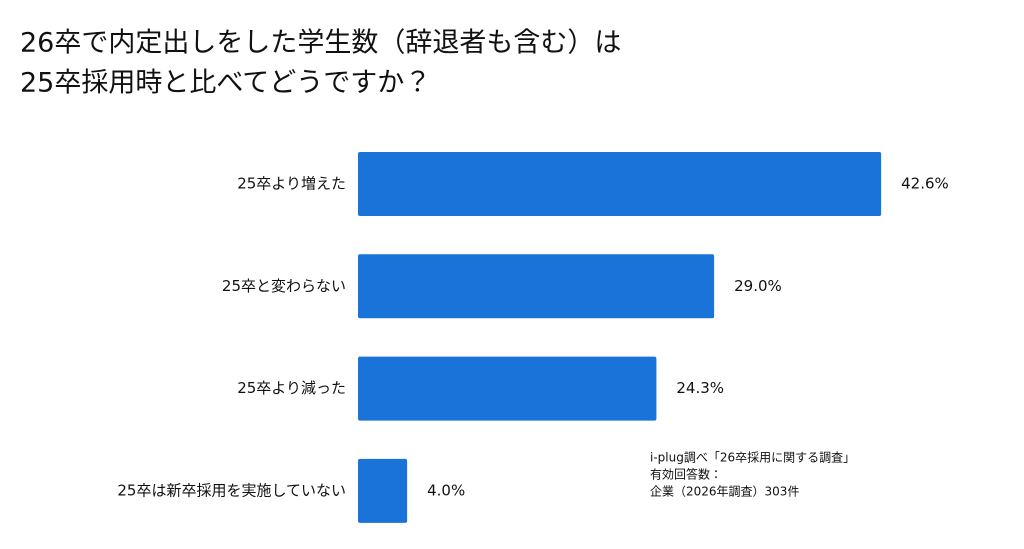 The width and height of the screenshot is (1024, 549). What do you see at coordinates (284, 286) in the screenshot?
I see `category-label: 25卒と変わらない` at bounding box center [284, 286].